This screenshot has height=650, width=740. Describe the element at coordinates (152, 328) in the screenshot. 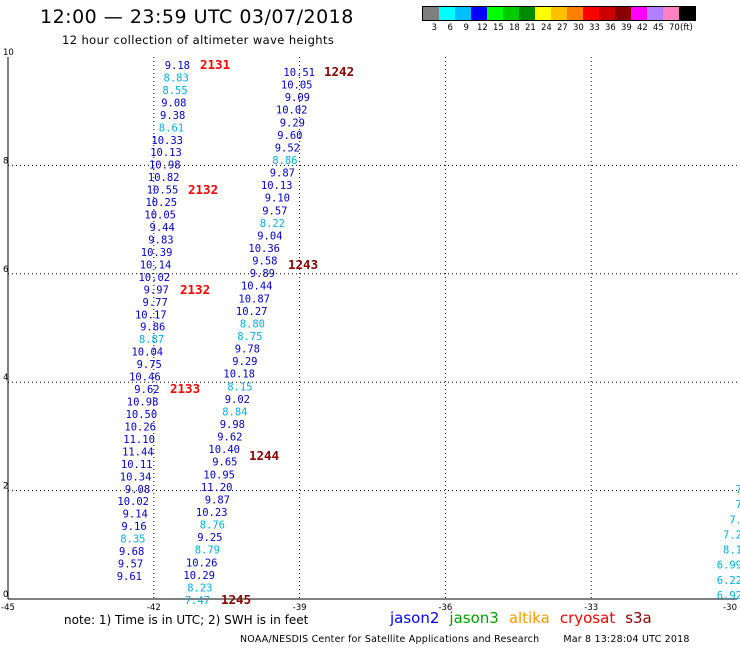

I see `wave-height-readout: 9.86` at that location.